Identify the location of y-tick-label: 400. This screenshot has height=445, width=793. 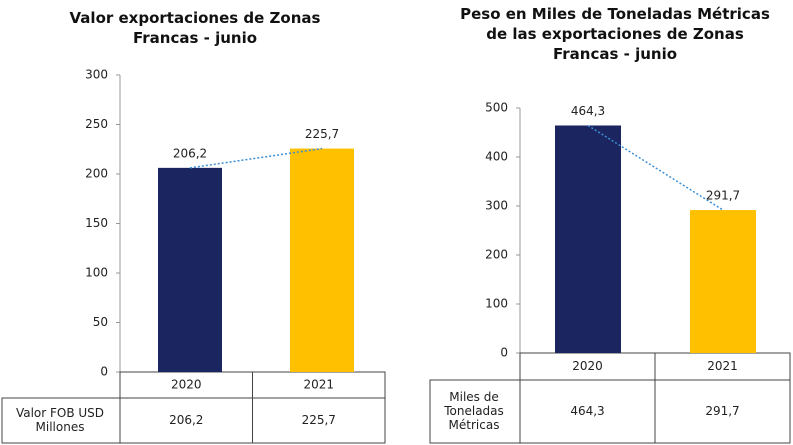
(496, 157).